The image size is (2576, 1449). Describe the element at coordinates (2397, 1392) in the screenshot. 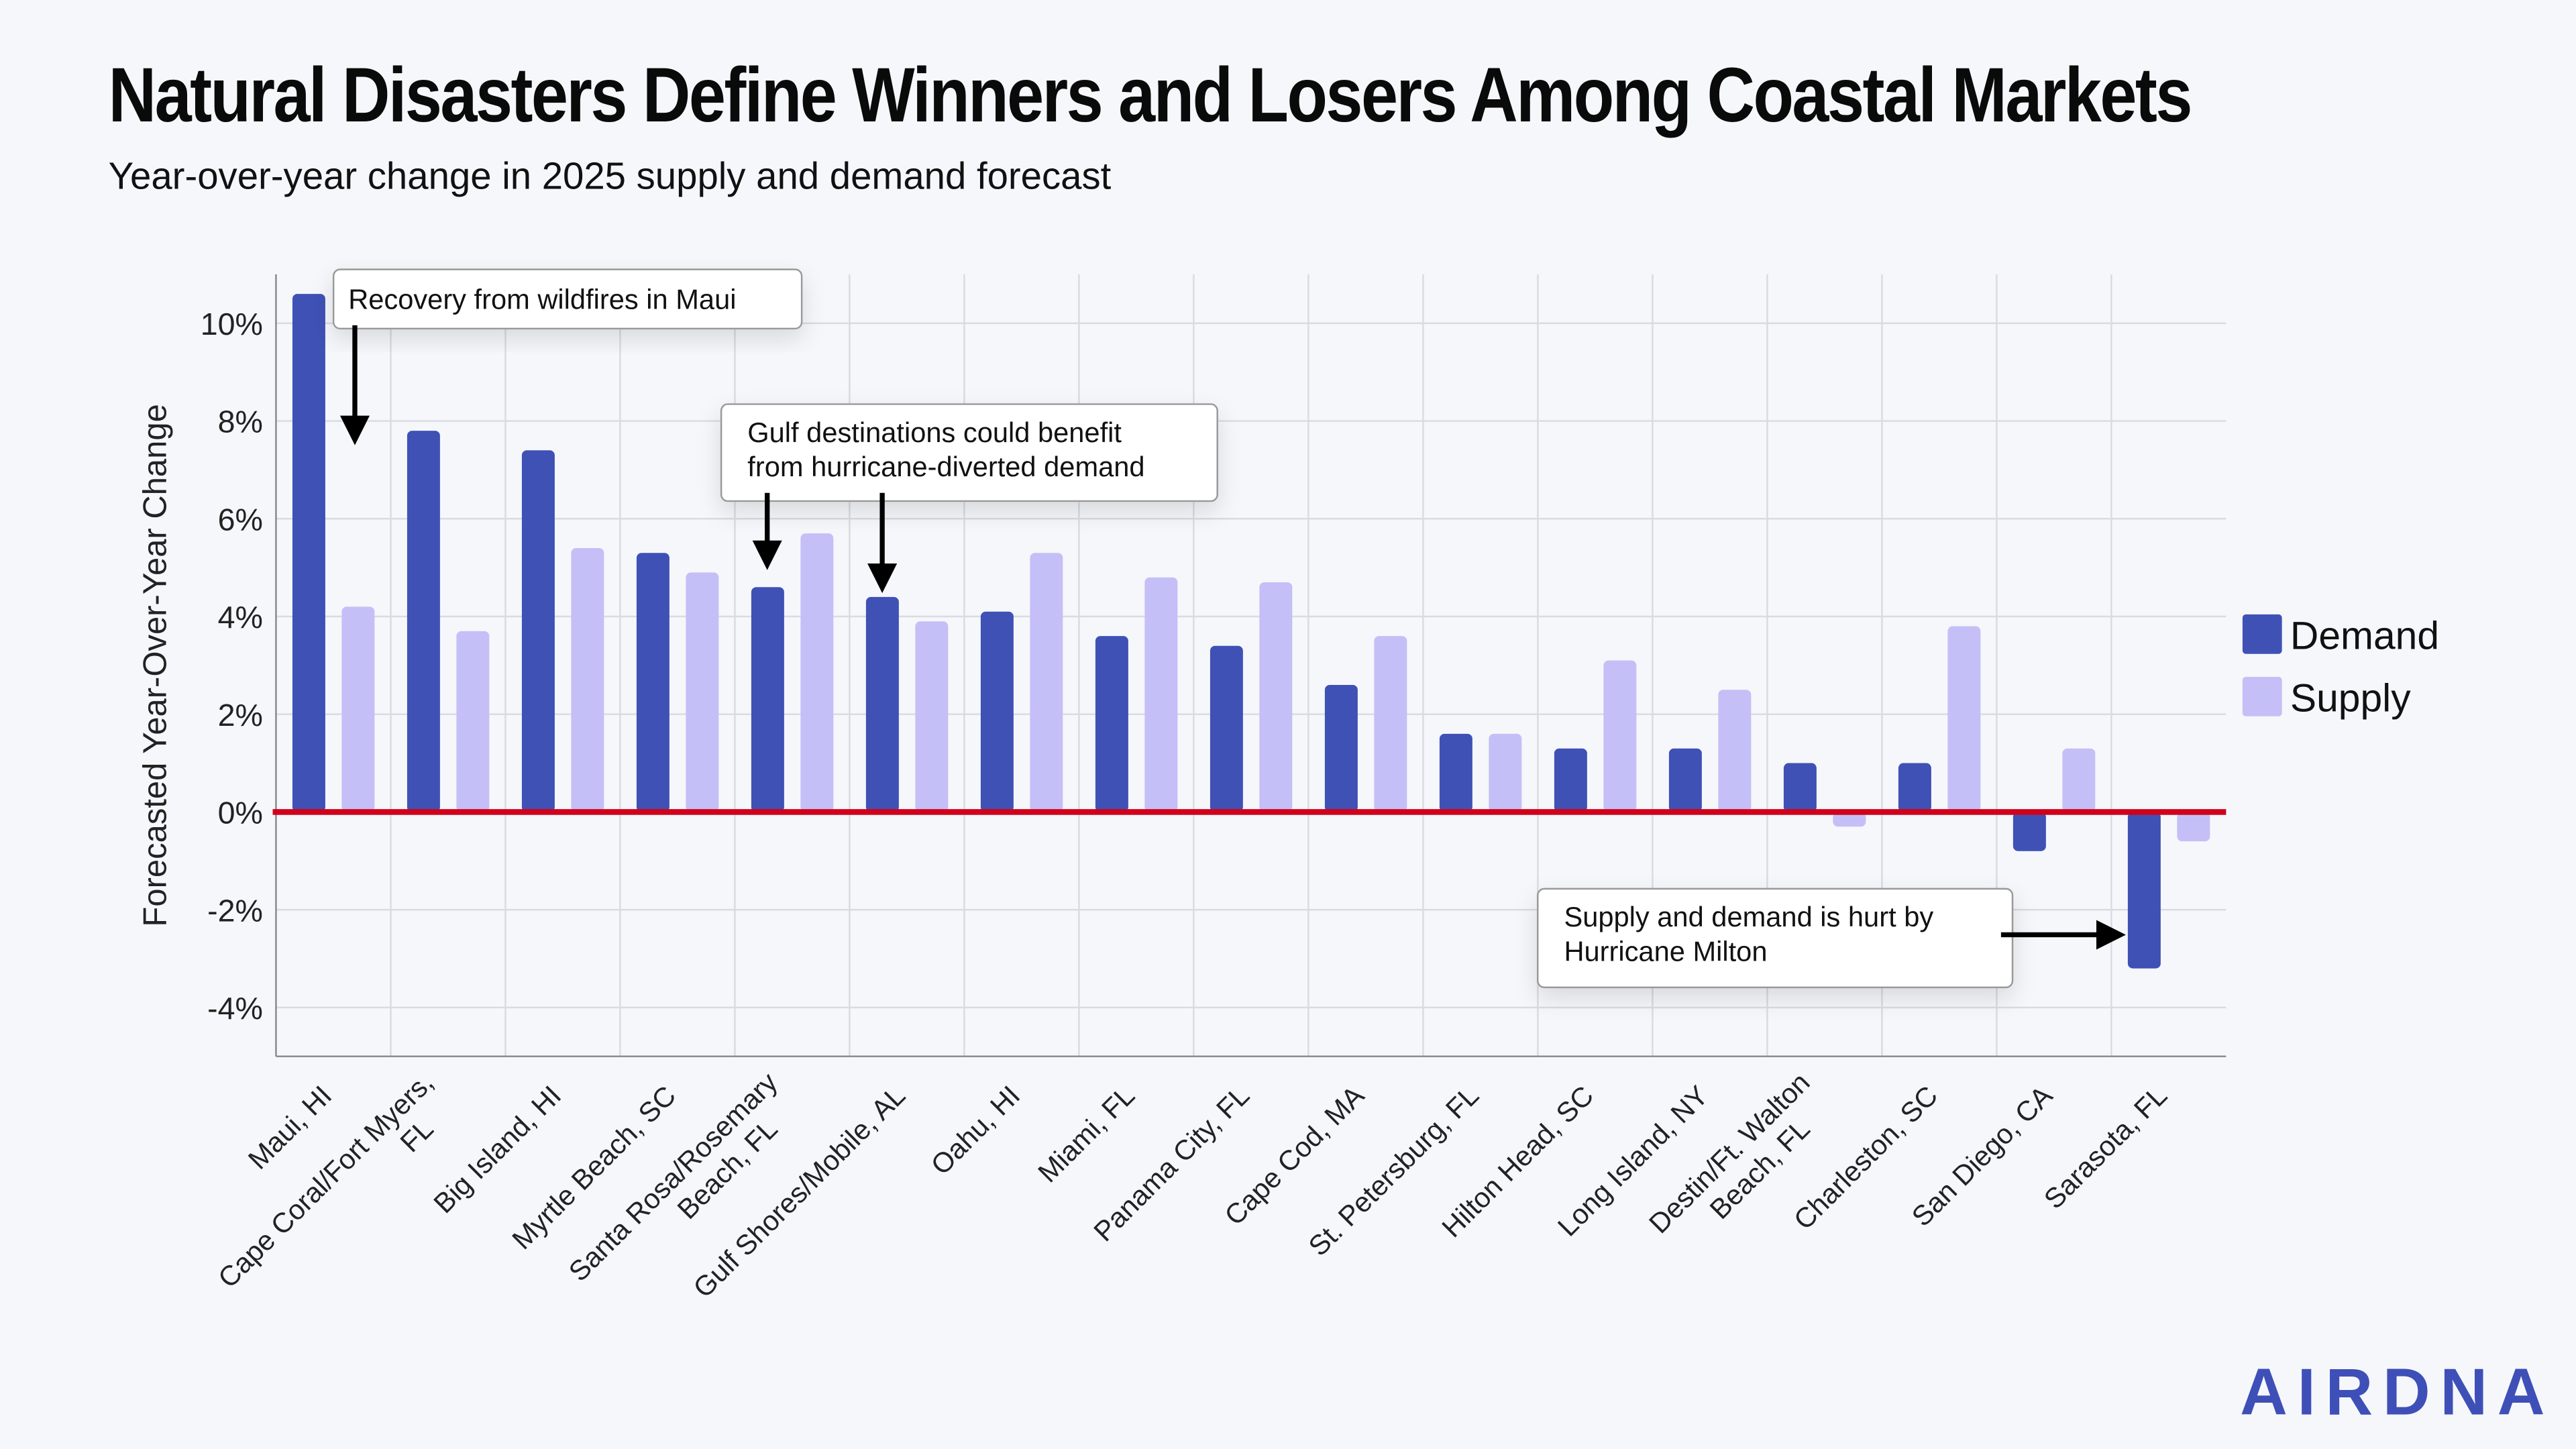

I see `airdna-logo: AIRDNA` at that location.